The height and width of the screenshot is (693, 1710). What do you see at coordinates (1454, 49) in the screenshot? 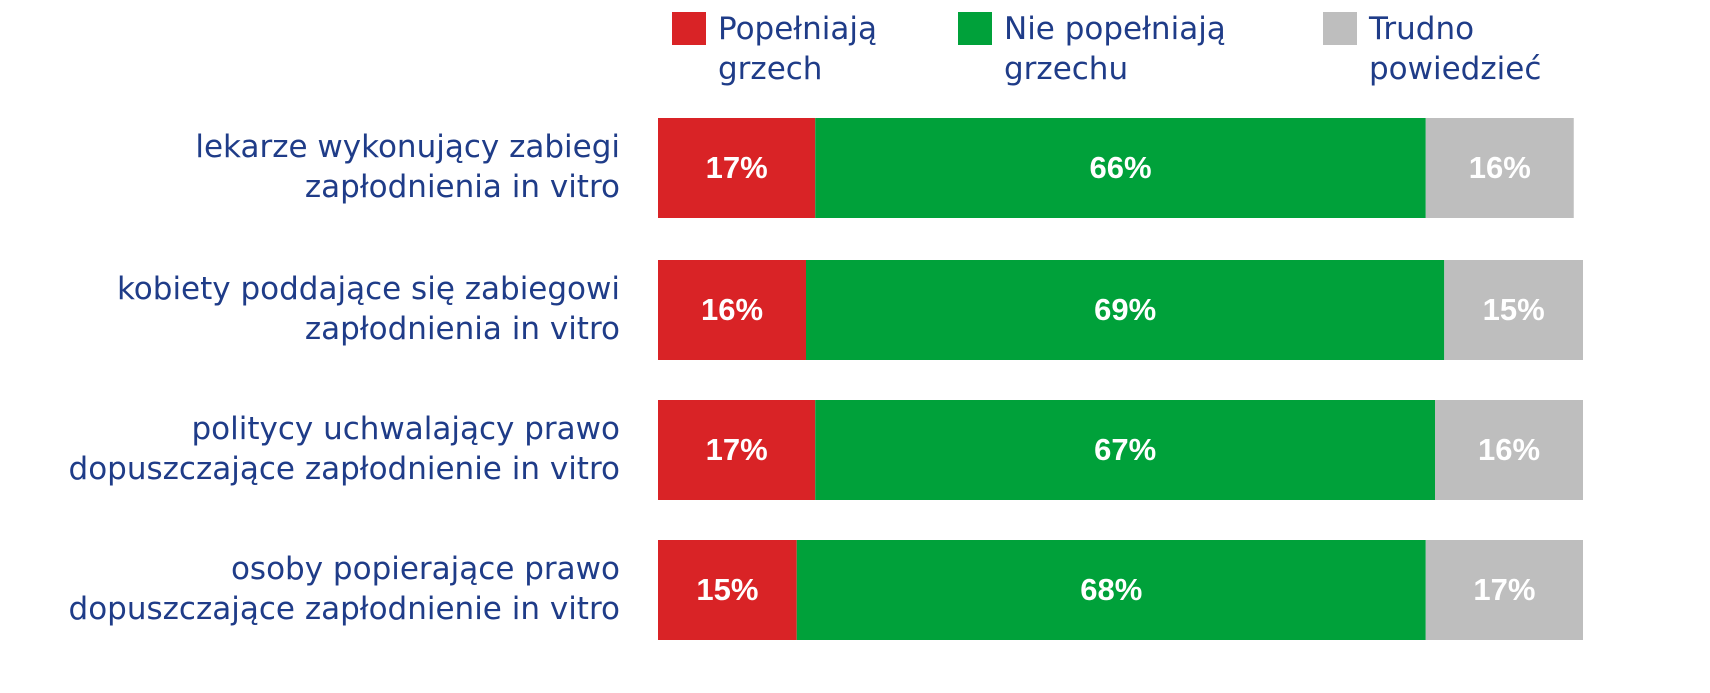
I see `legend-label: Trudno powiedzieć` at bounding box center [1454, 49].